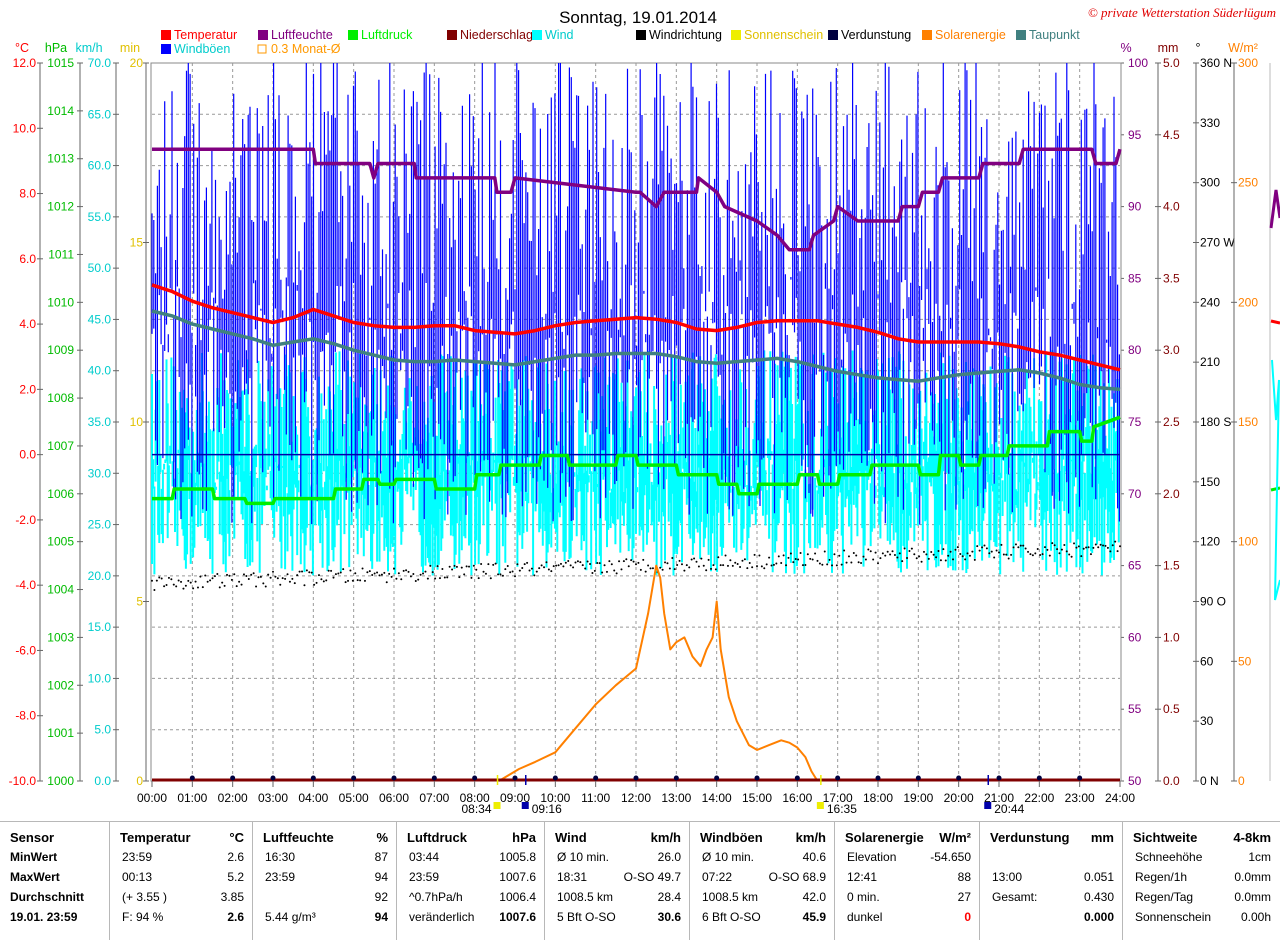  Describe the element at coordinates (1015, 897) in the screenshot. I see `stats-label: Gesamt:` at that location.